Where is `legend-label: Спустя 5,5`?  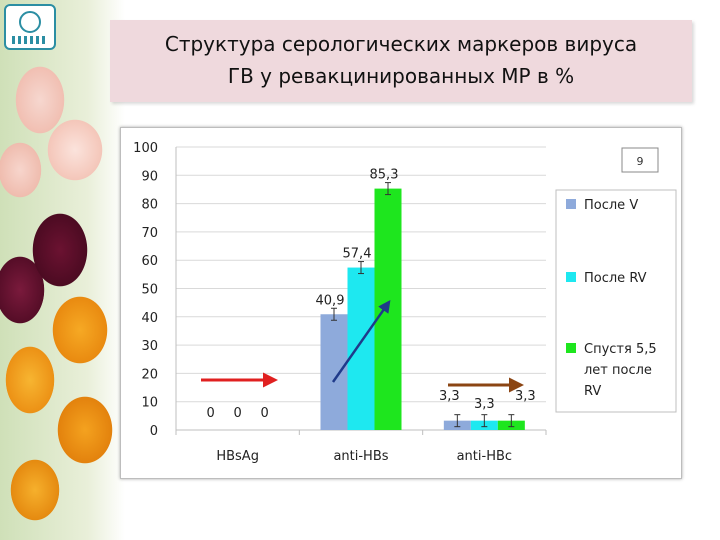 legend-label: Спустя 5,5 is located at coordinates (620, 349).